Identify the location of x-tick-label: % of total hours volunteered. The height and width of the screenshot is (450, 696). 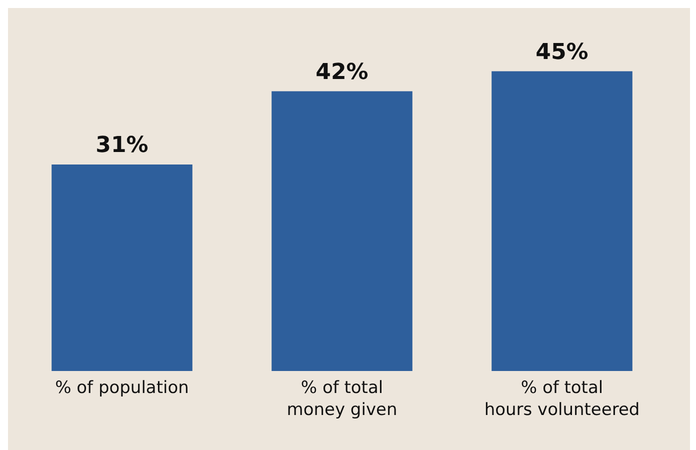
(562, 399).